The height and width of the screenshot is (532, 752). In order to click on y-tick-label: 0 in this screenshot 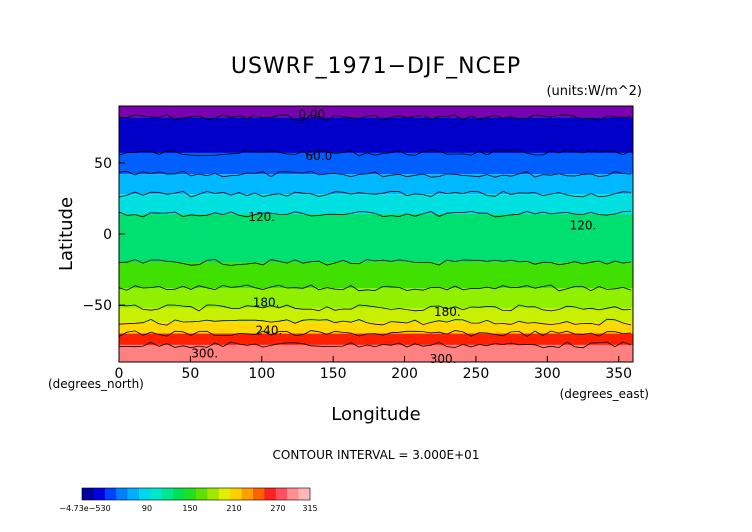, I will do `click(107, 235)`.